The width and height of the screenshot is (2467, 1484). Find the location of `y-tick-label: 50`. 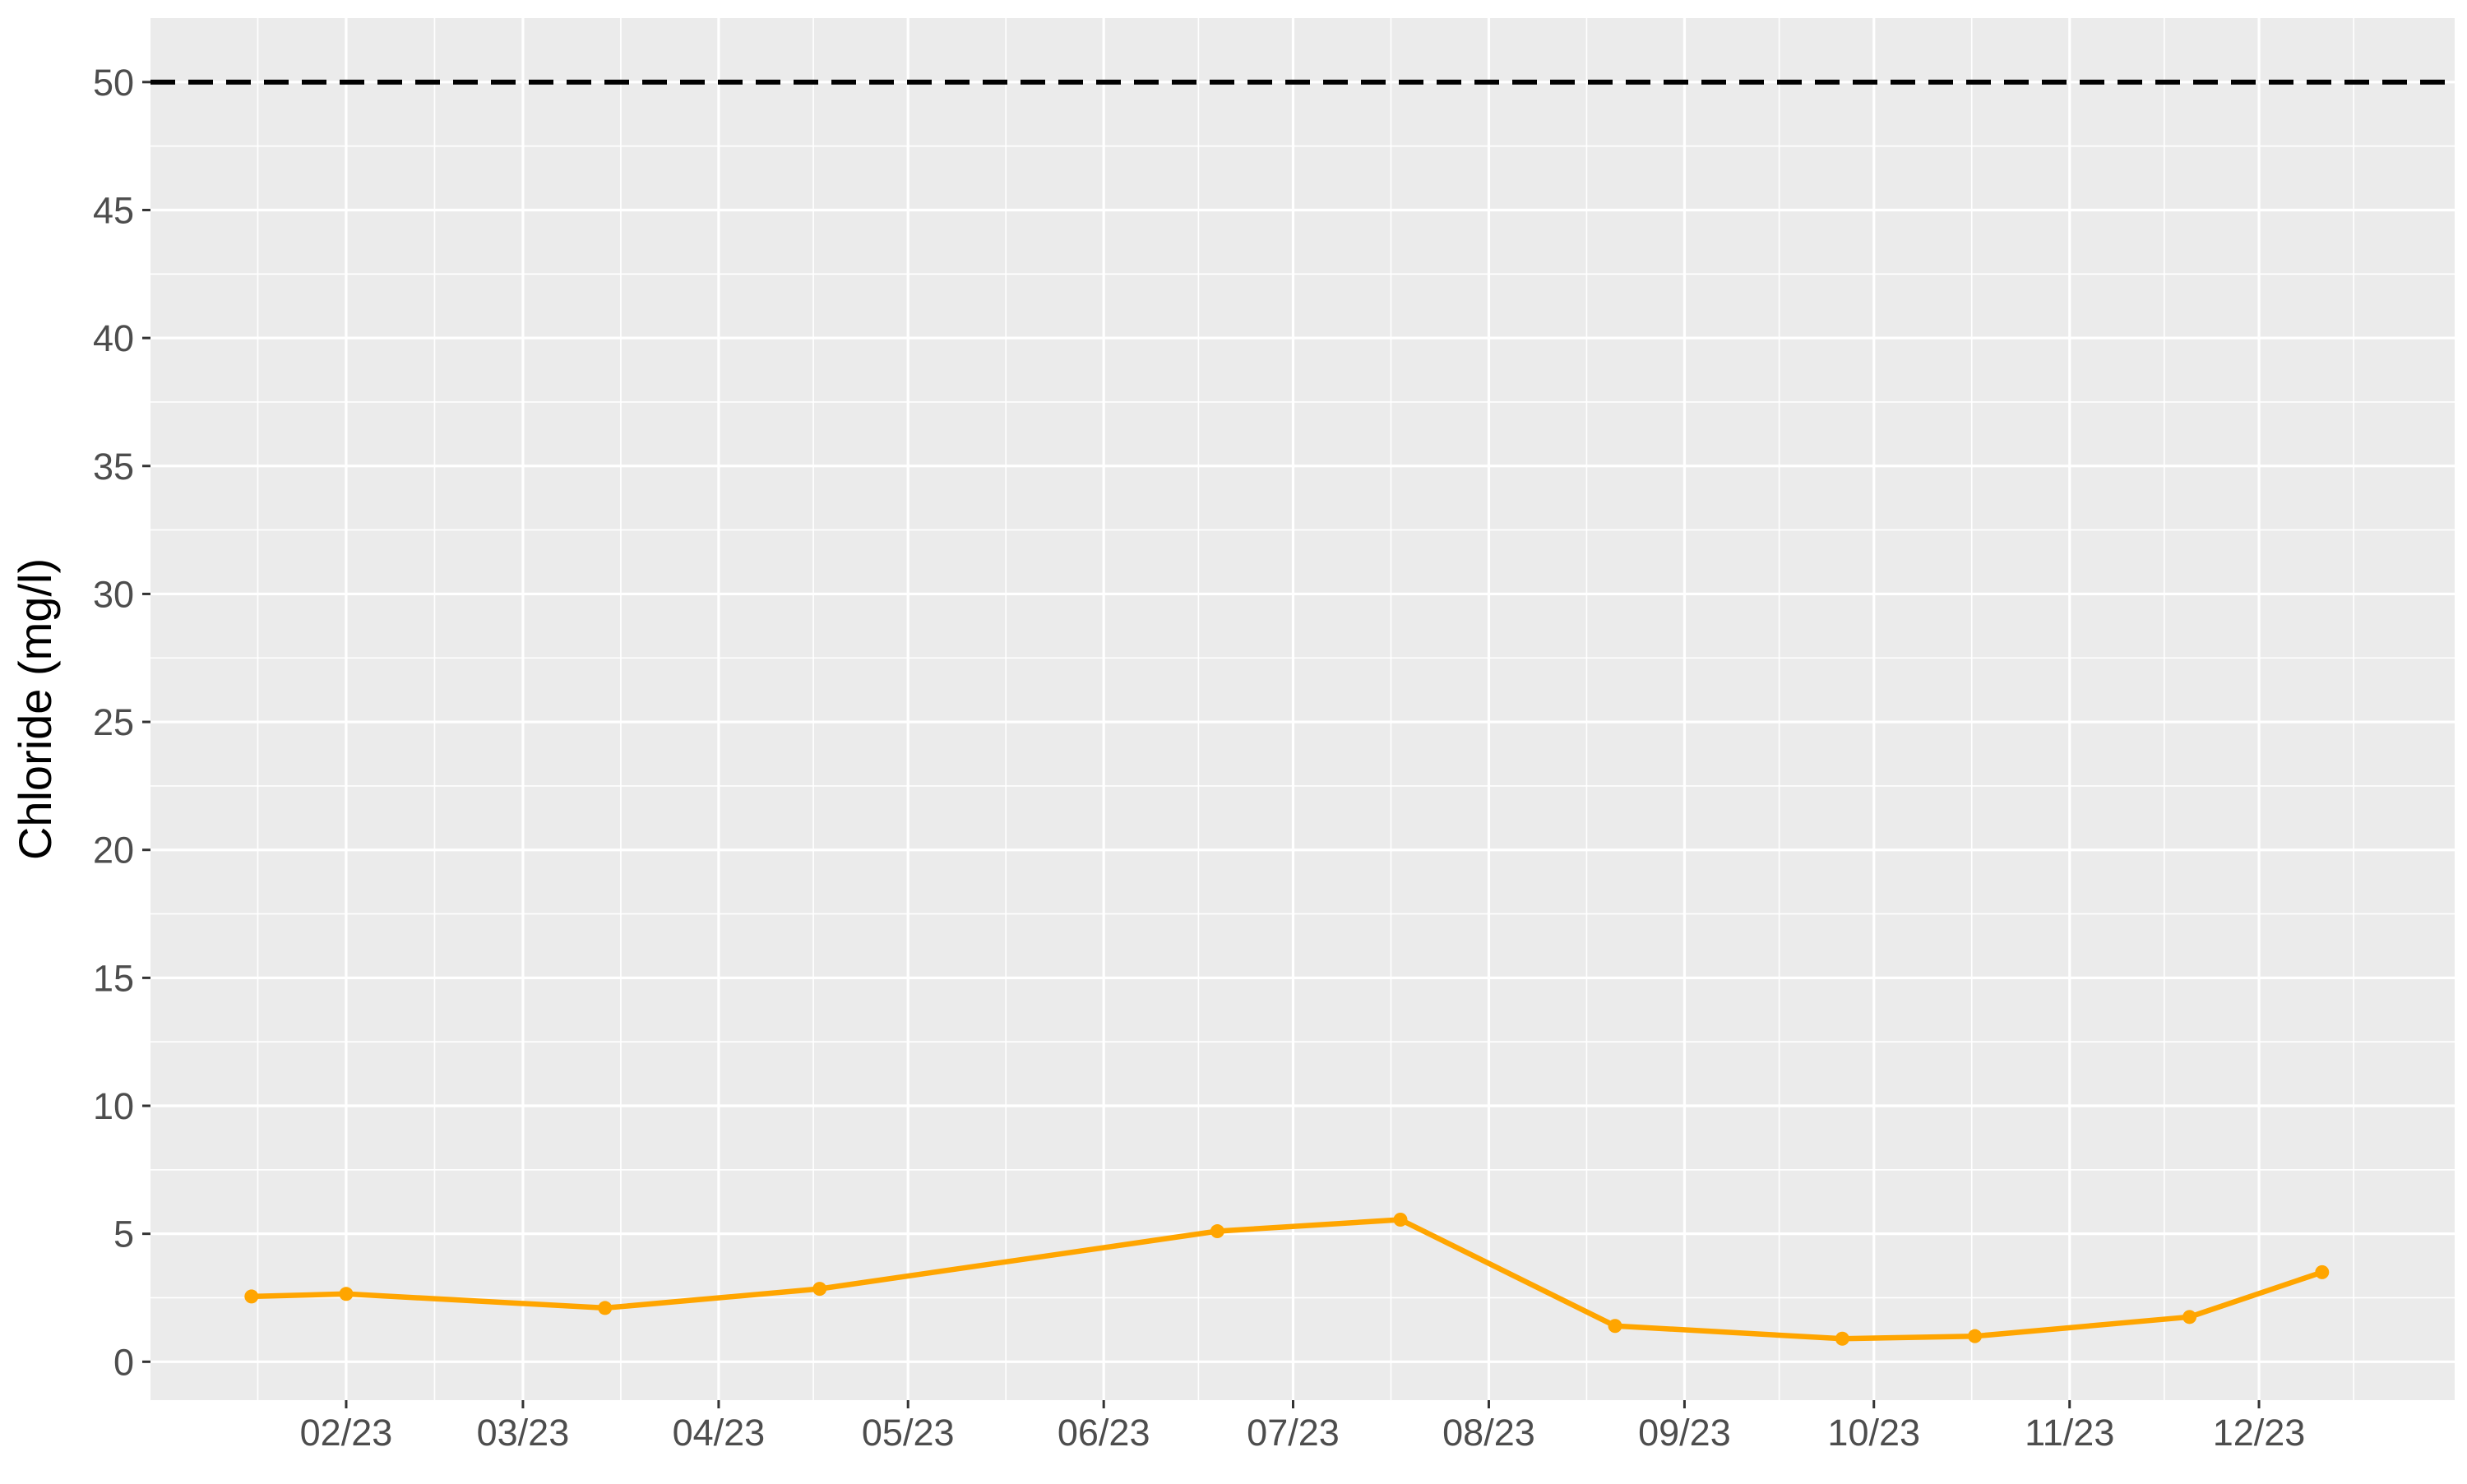

y-tick-label: 50 is located at coordinates (113, 83).